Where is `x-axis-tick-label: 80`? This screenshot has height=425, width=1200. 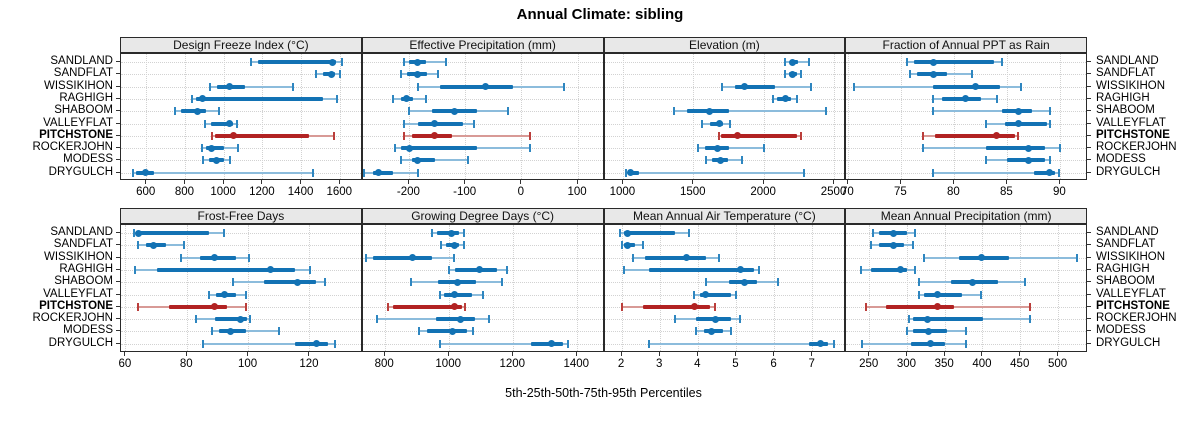 x-axis-tick-label: 80 is located at coordinates (953, 191).